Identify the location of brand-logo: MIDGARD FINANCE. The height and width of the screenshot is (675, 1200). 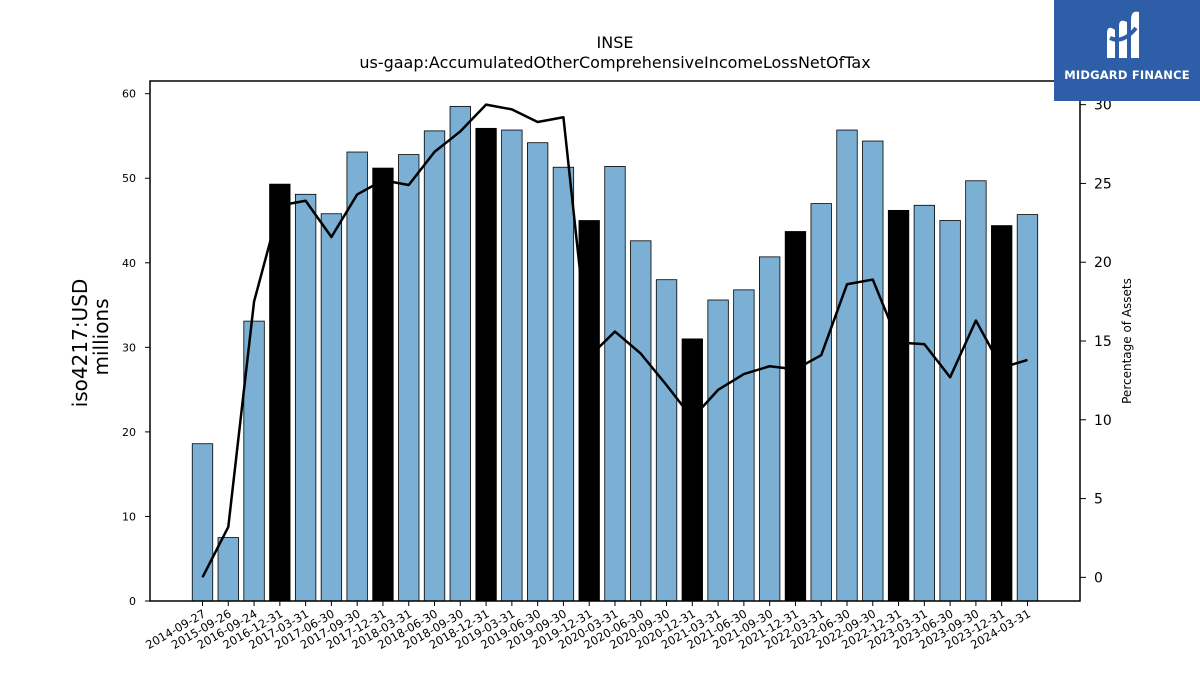
(1127, 50).